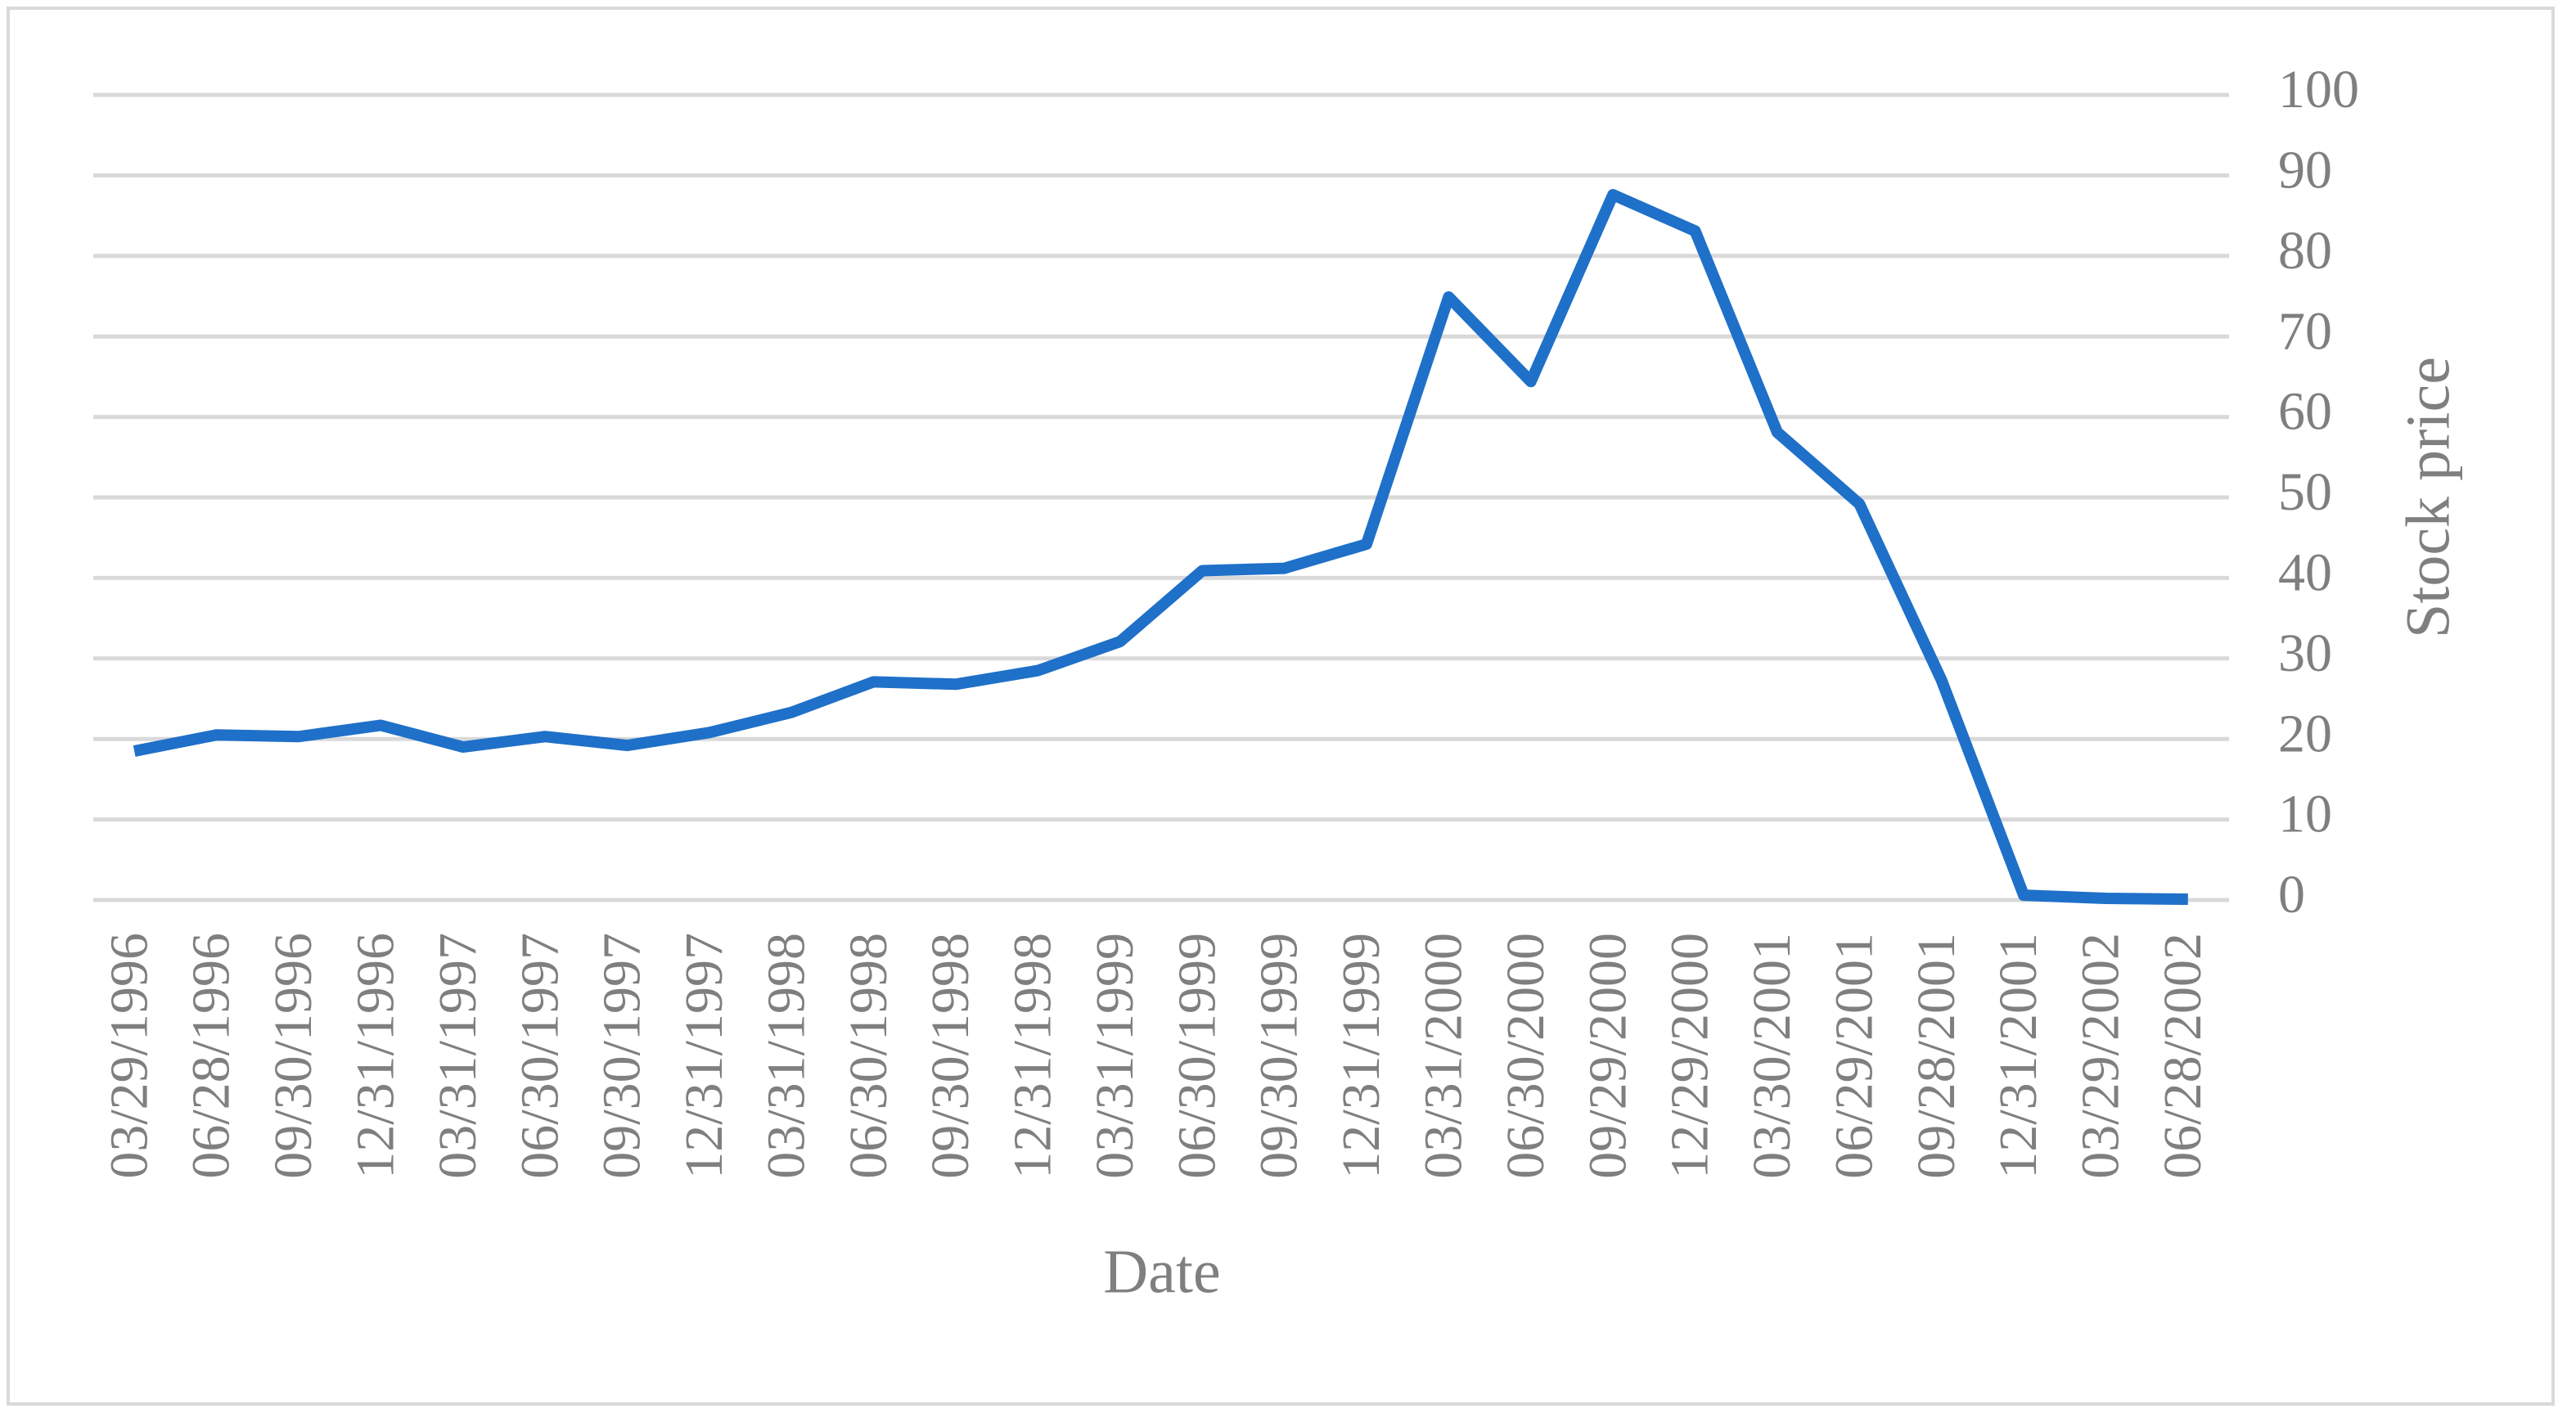 The image size is (2576, 1422). Describe the element at coordinates (2305, 331) in the screenshot. I see `y-tick-label: 70` at that location.